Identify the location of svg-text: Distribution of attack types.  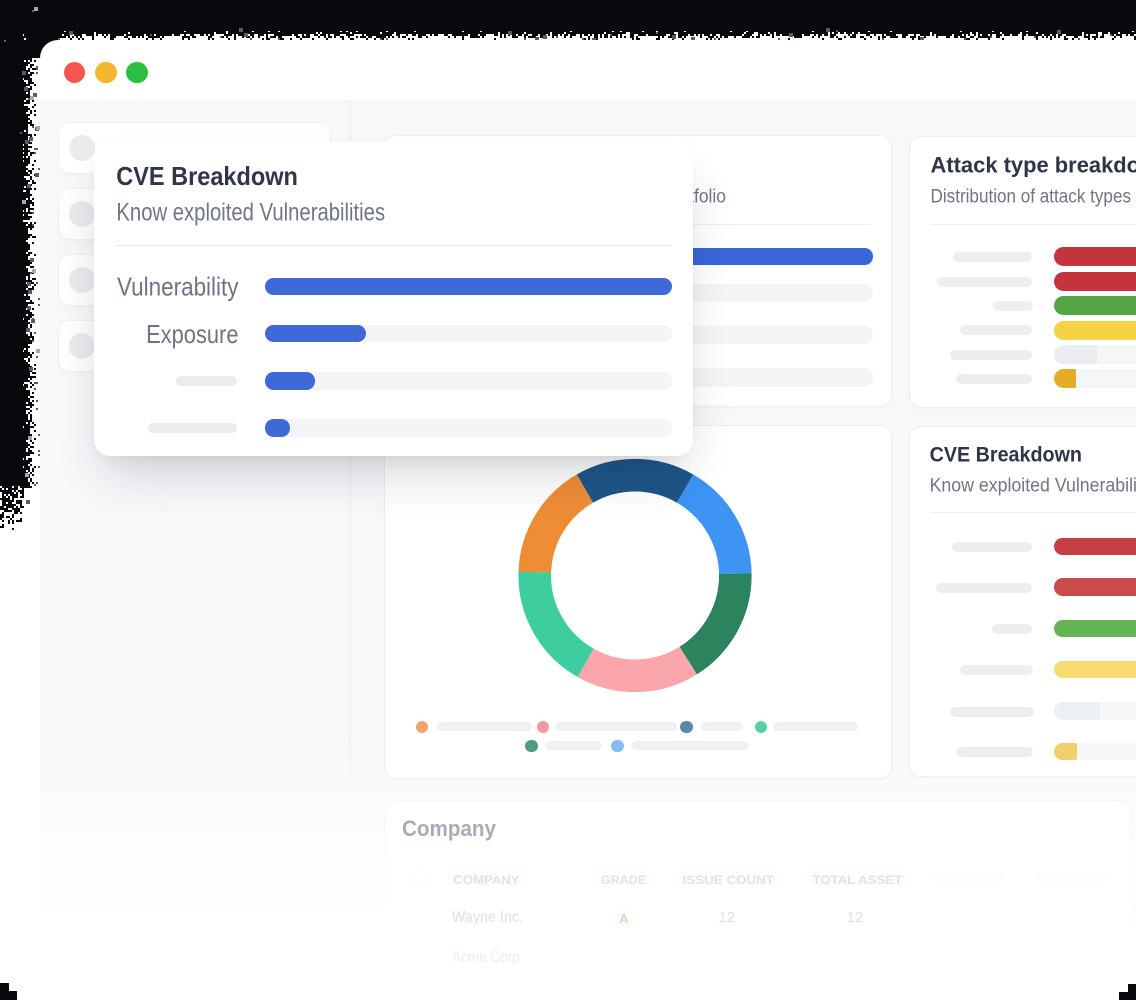
(1031, 197).